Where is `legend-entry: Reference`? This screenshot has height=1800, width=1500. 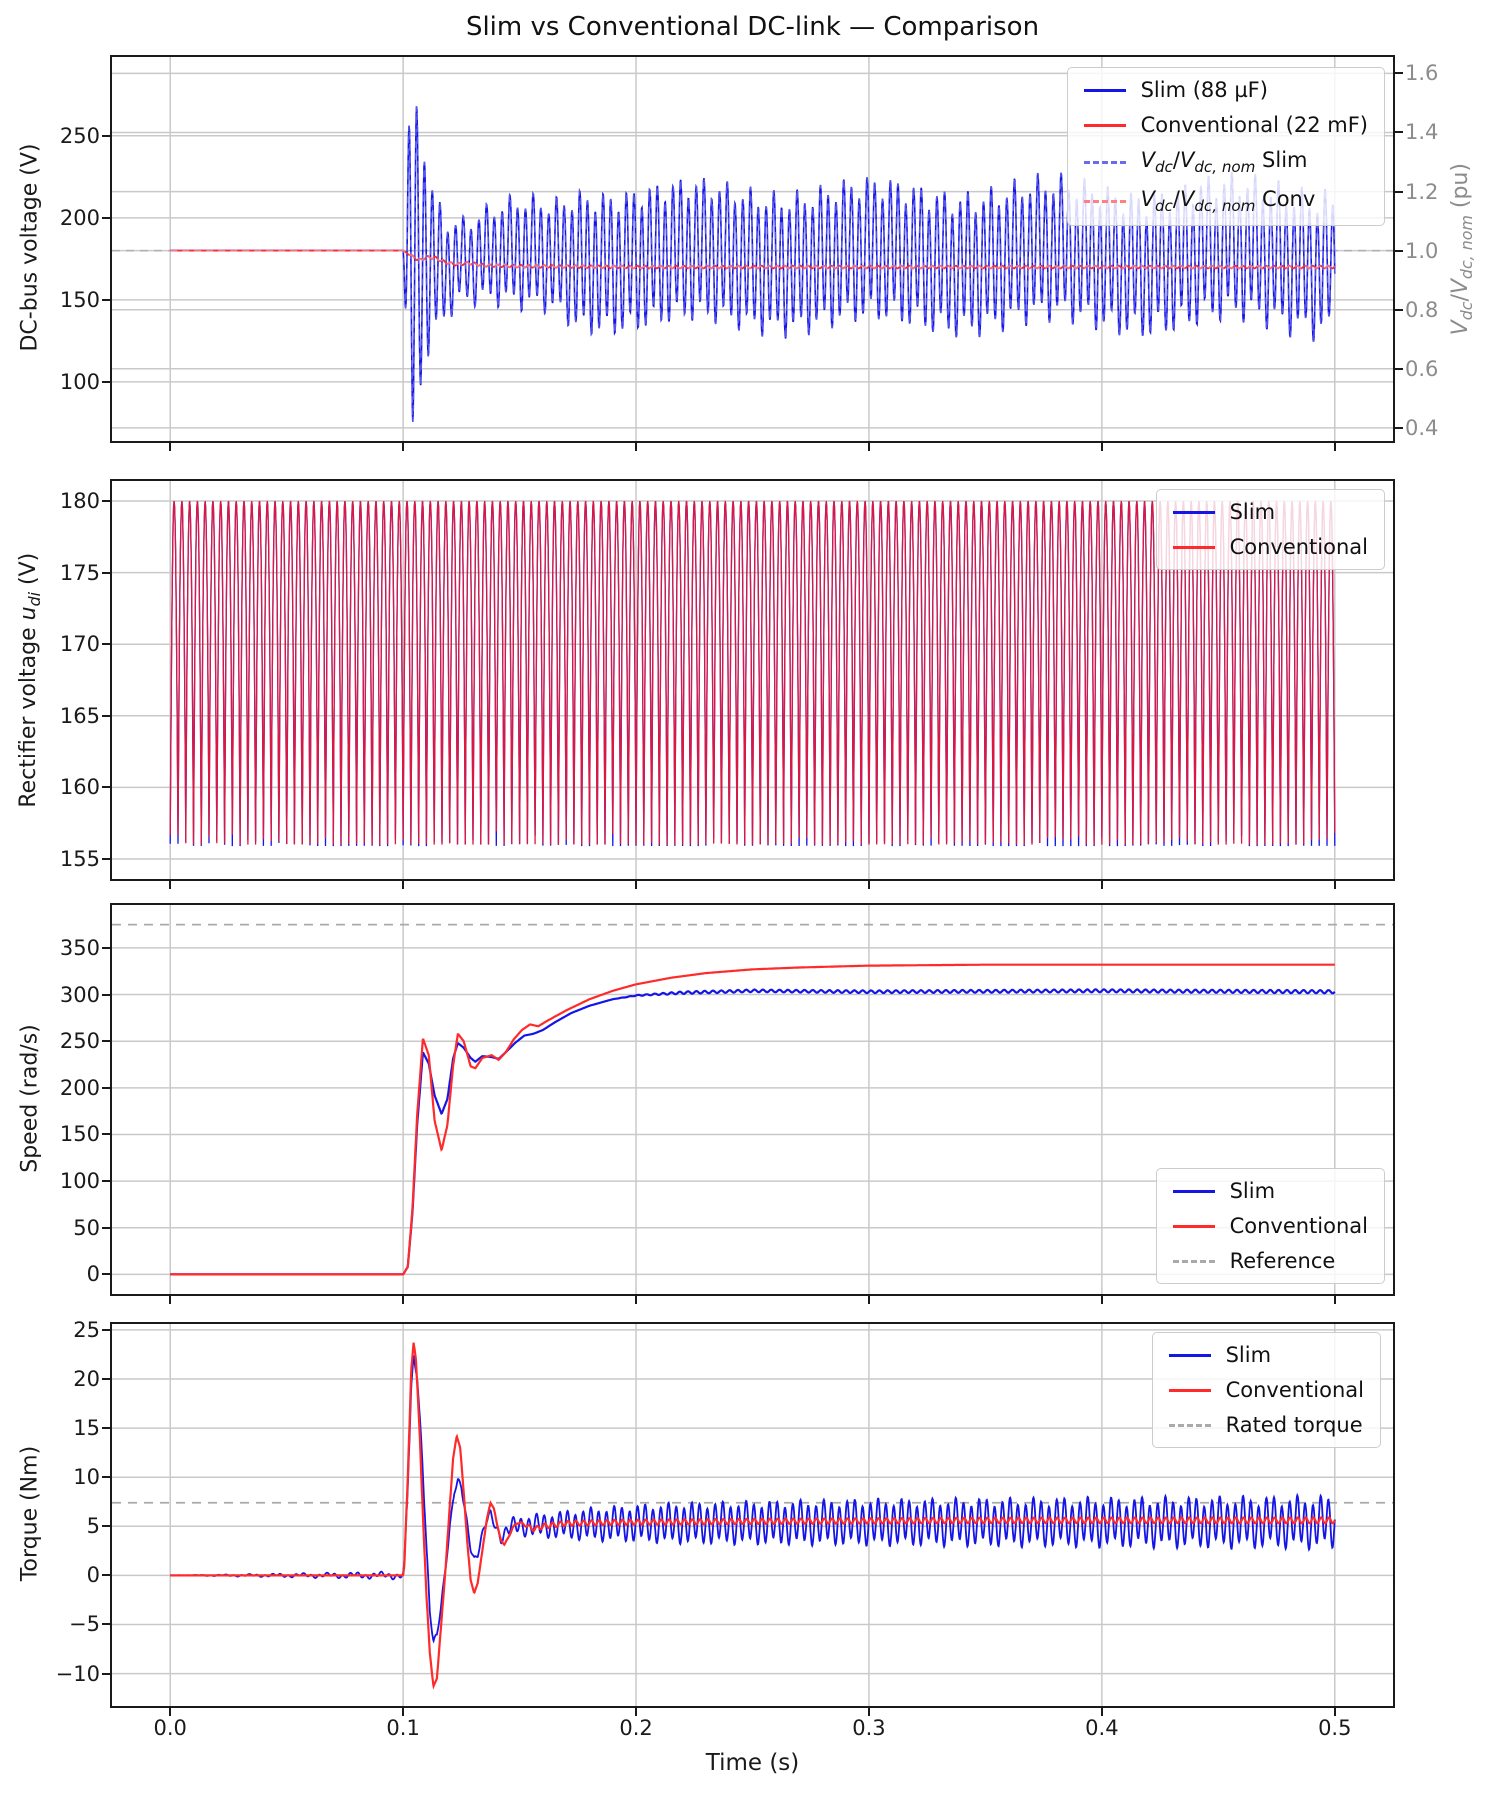 legend-entry: Reference is located at coordinates (1270, 1261).